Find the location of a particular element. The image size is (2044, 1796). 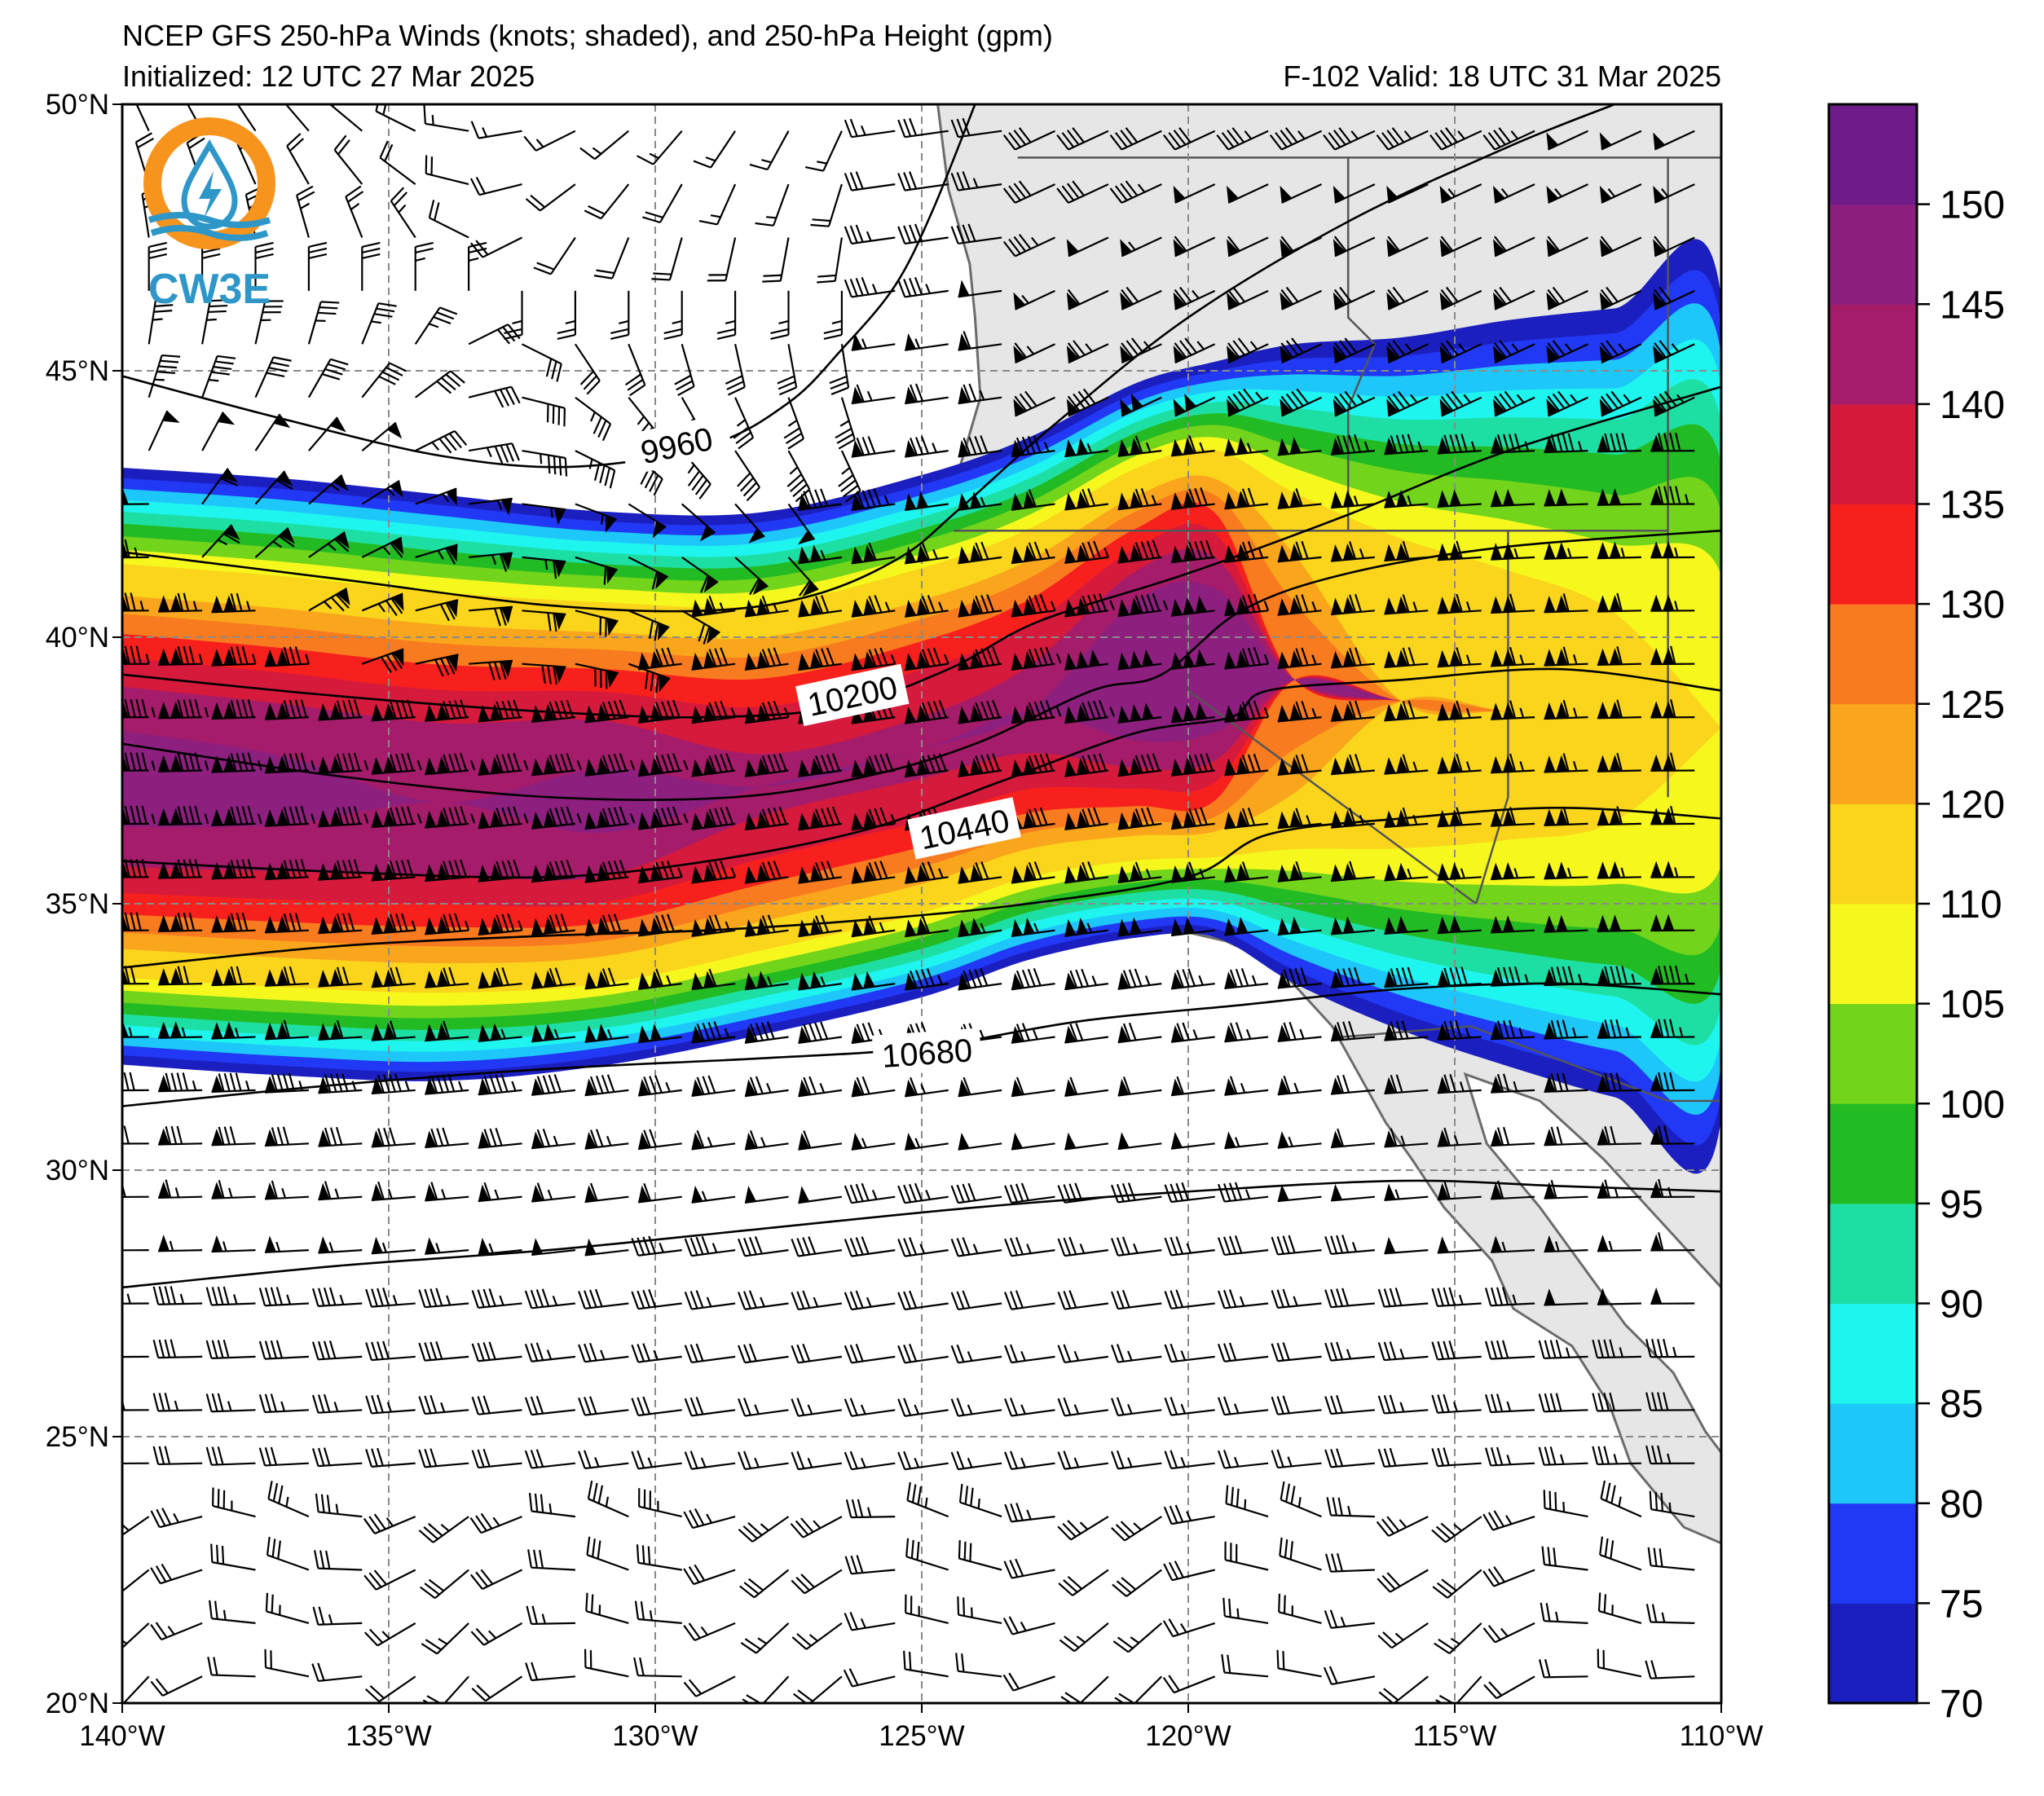

lon-tick-label: 130°W is located at coordinates (655, 1736).